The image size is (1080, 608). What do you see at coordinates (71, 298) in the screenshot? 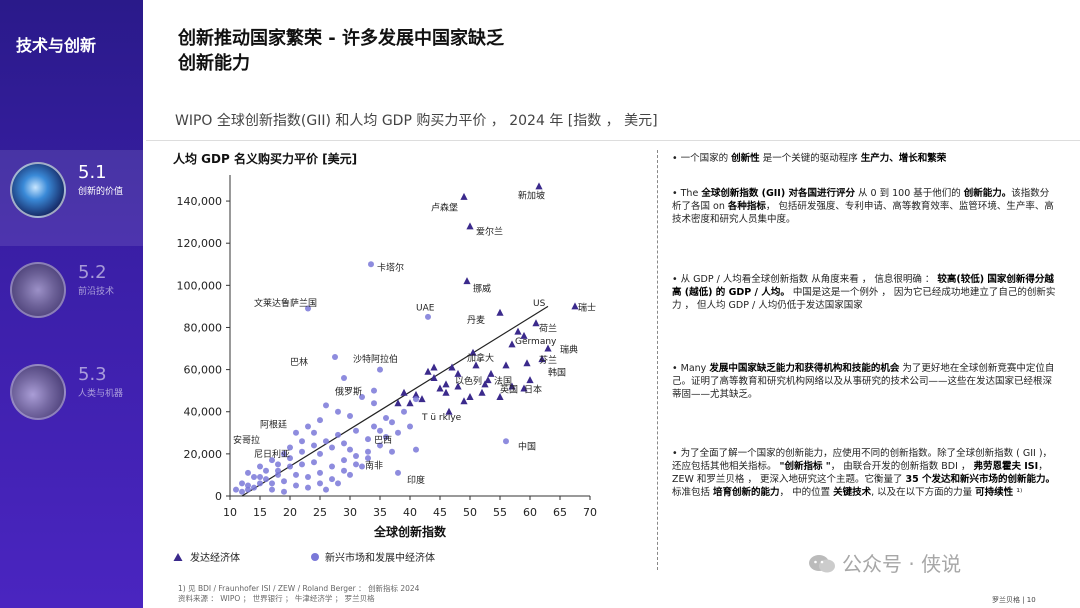
I see `sidebar-item-5-2: 5.2 前沿技术` at bounding box center [71, 298].